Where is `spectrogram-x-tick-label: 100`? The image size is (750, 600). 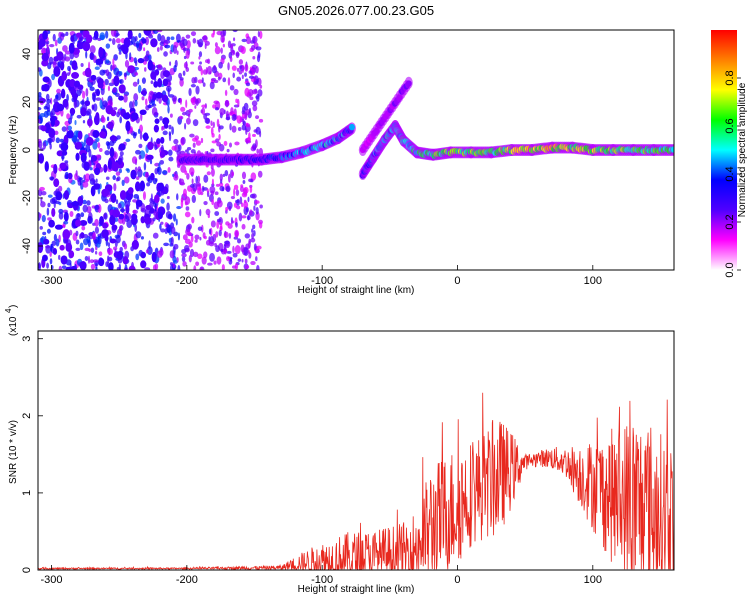
spectrogram-x-tick-label: 100 is located at coordinates (593, 281).